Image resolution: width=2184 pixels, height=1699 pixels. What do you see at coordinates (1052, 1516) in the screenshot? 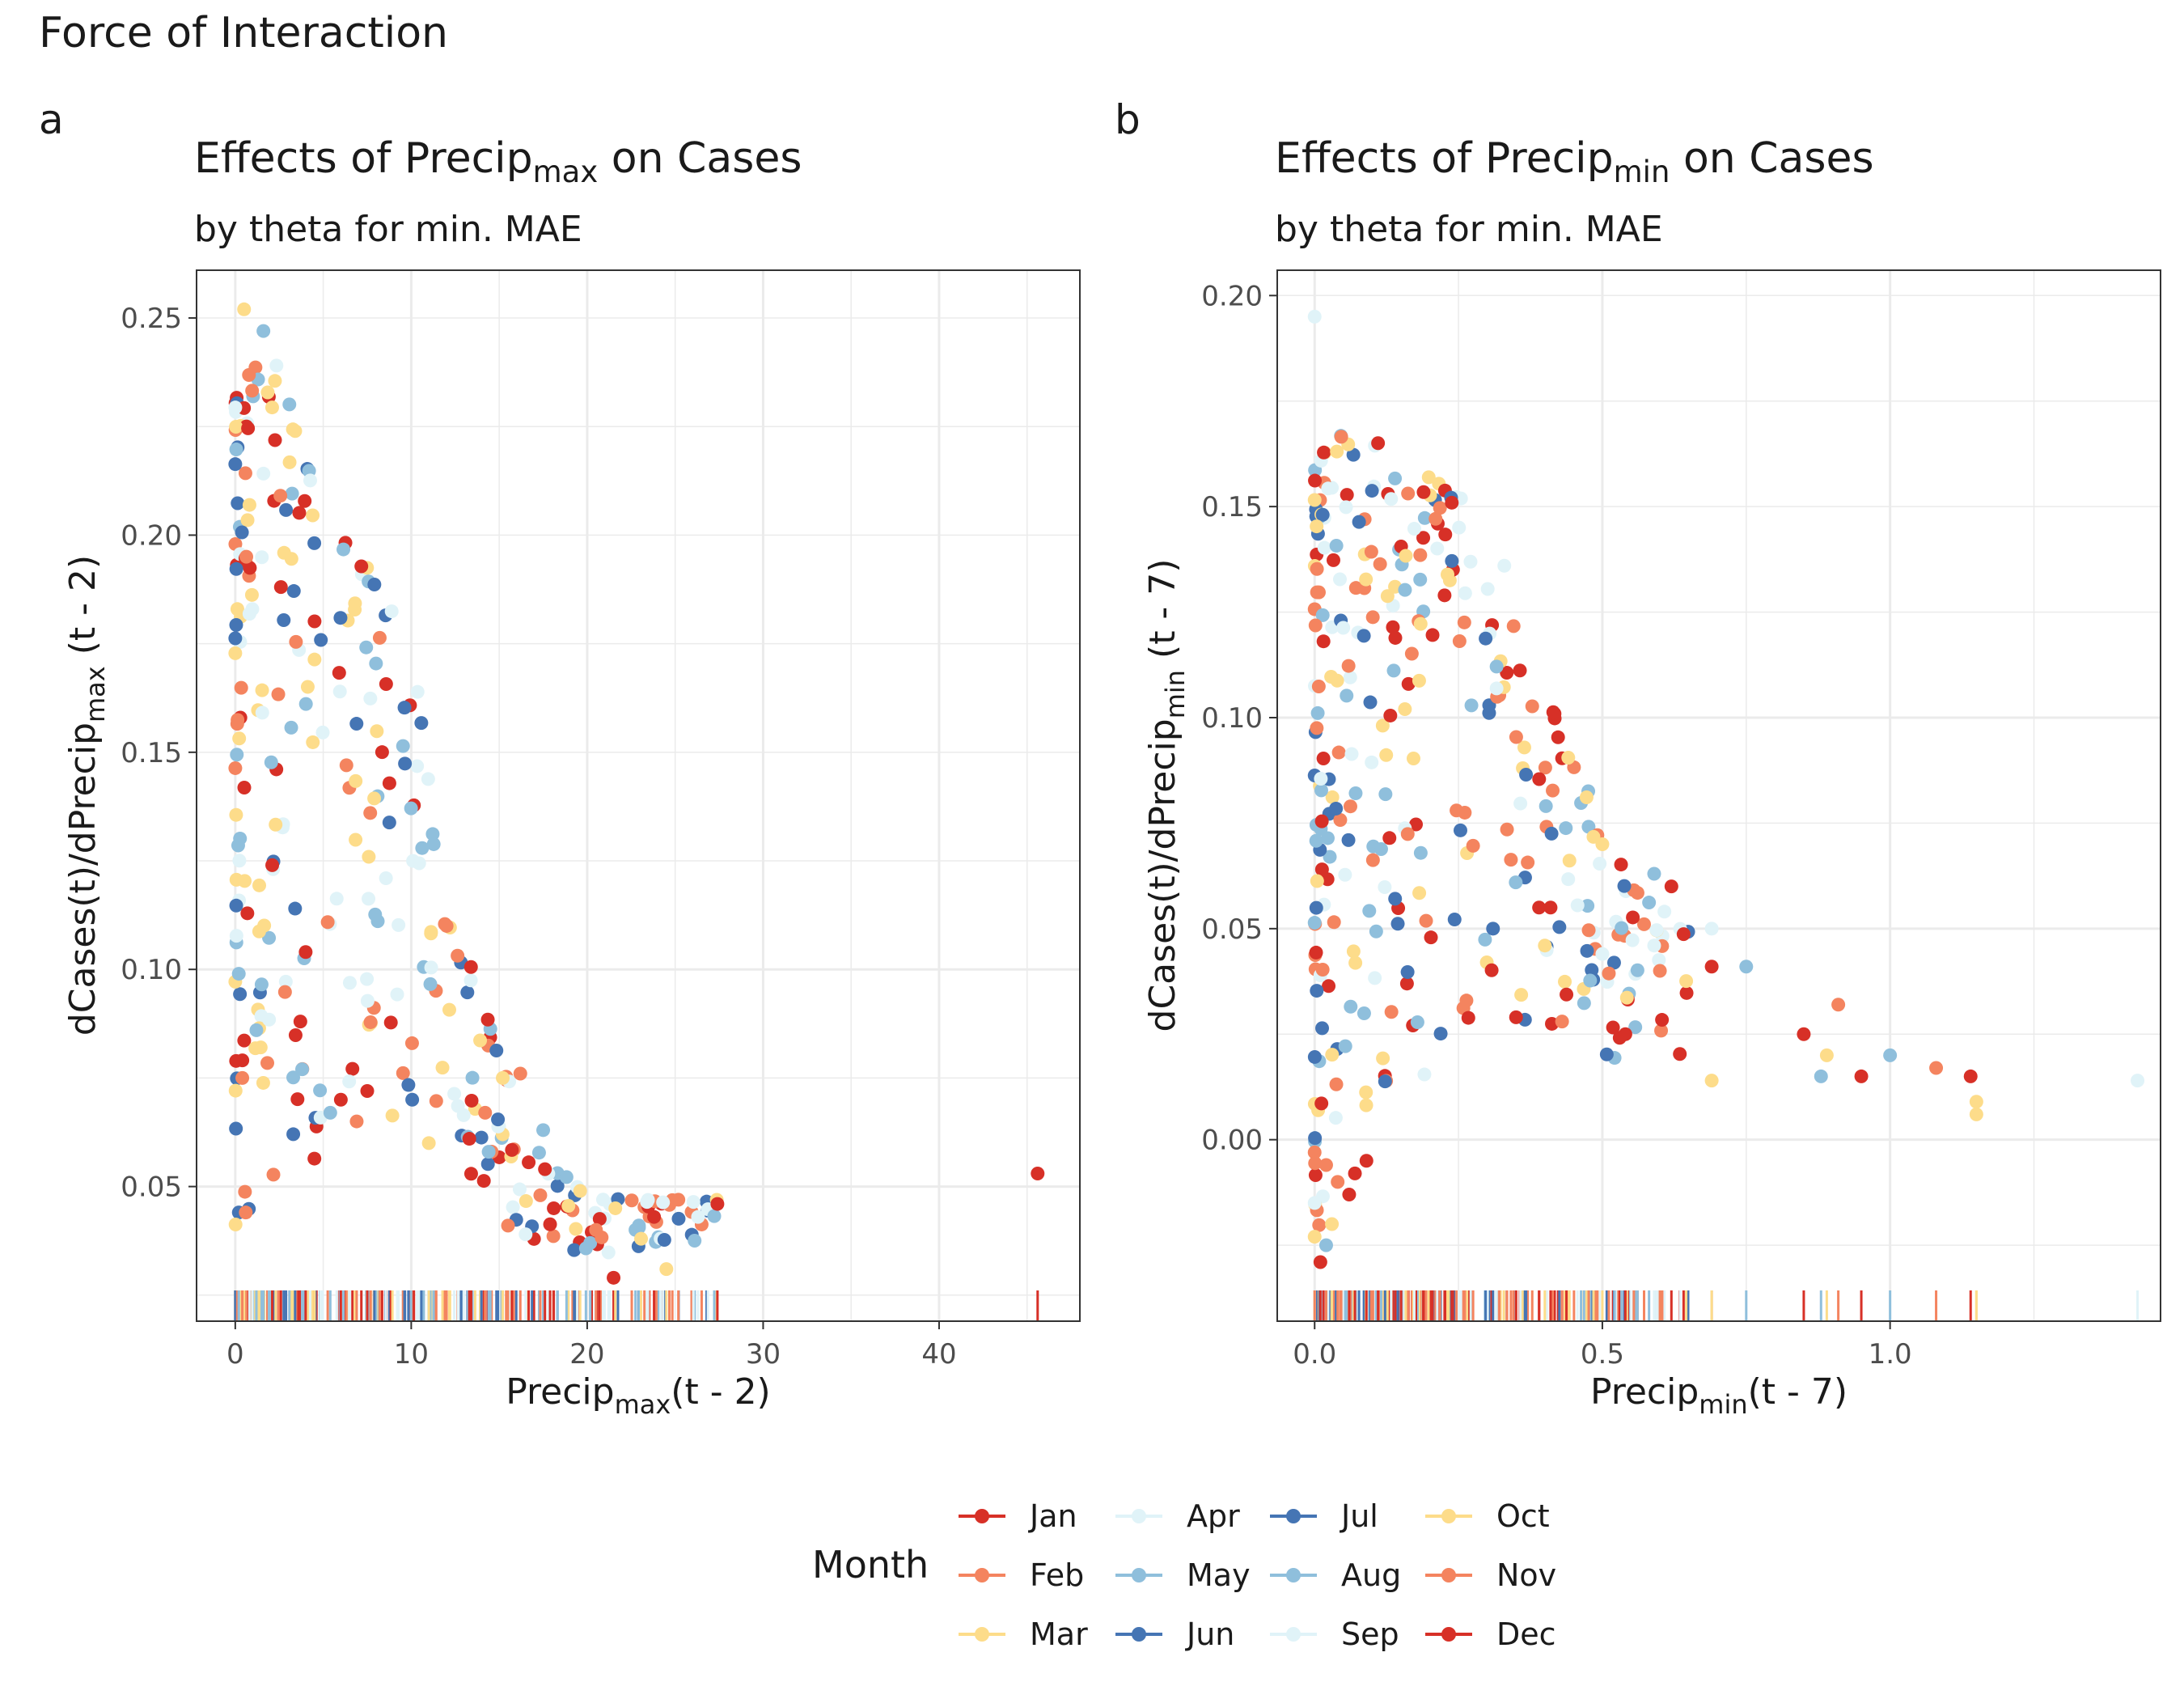
I see `legend-label: Jan` at bounding box center [1052, 1516].